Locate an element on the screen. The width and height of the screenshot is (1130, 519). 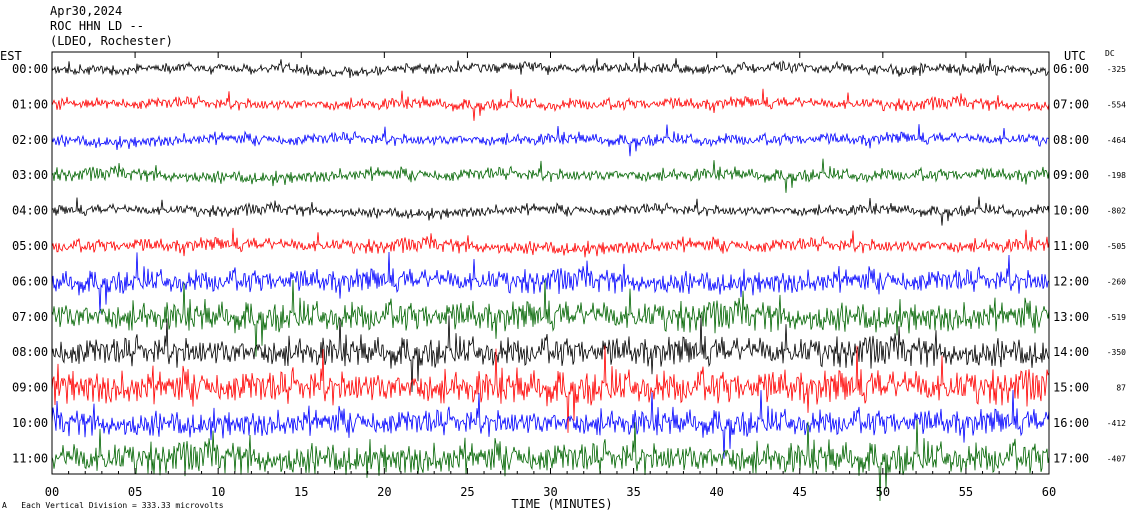
x-axis-label: TIME (MINUTES) is located at coordinates (561, 504).